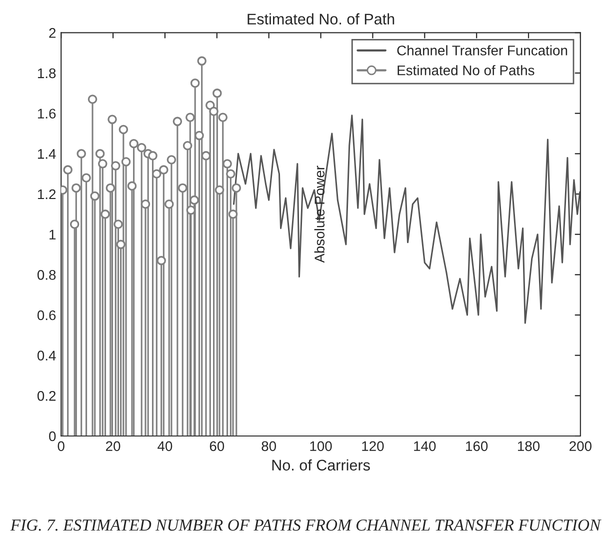 The width and height of the screenshot is (611, 545). I want to click on y-tick-label: 0.6, so click(46, 315).